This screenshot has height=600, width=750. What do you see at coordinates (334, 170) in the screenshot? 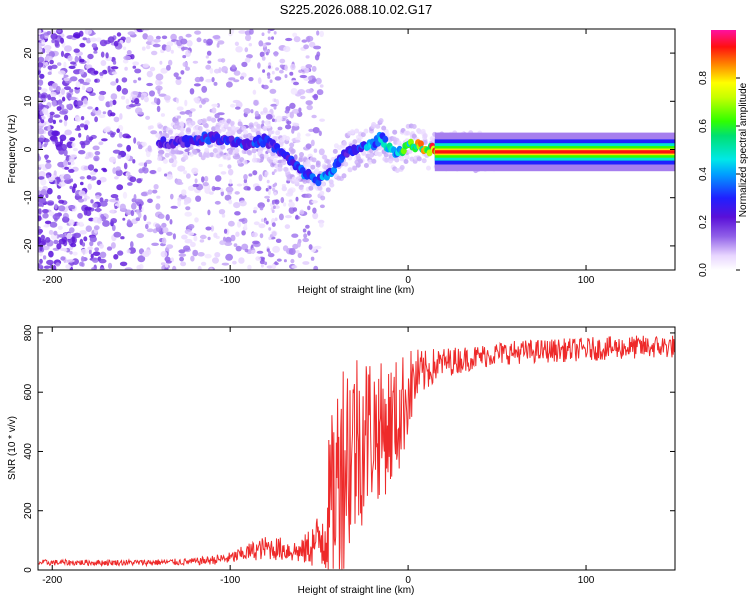
I see `spectrogram-ridge-blob` at bounding box center [334, 170].